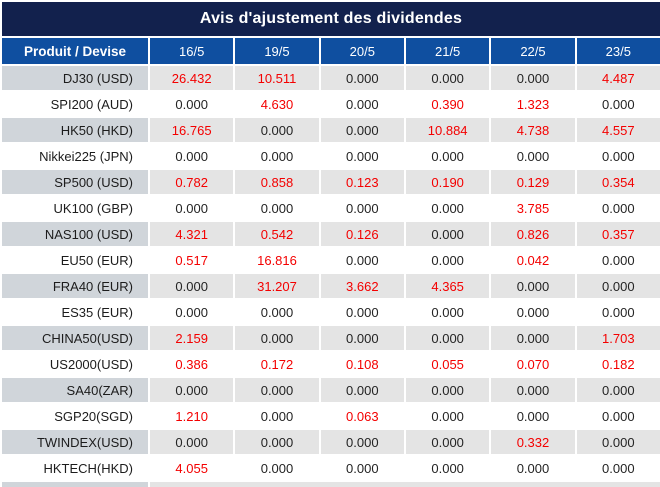 This screenshot has height=487, width=660. What do you see at coordinates (75, 416) in the screenshot?
I see `product-cell: SGP20(SGD)` at bounding box center [75, 416].